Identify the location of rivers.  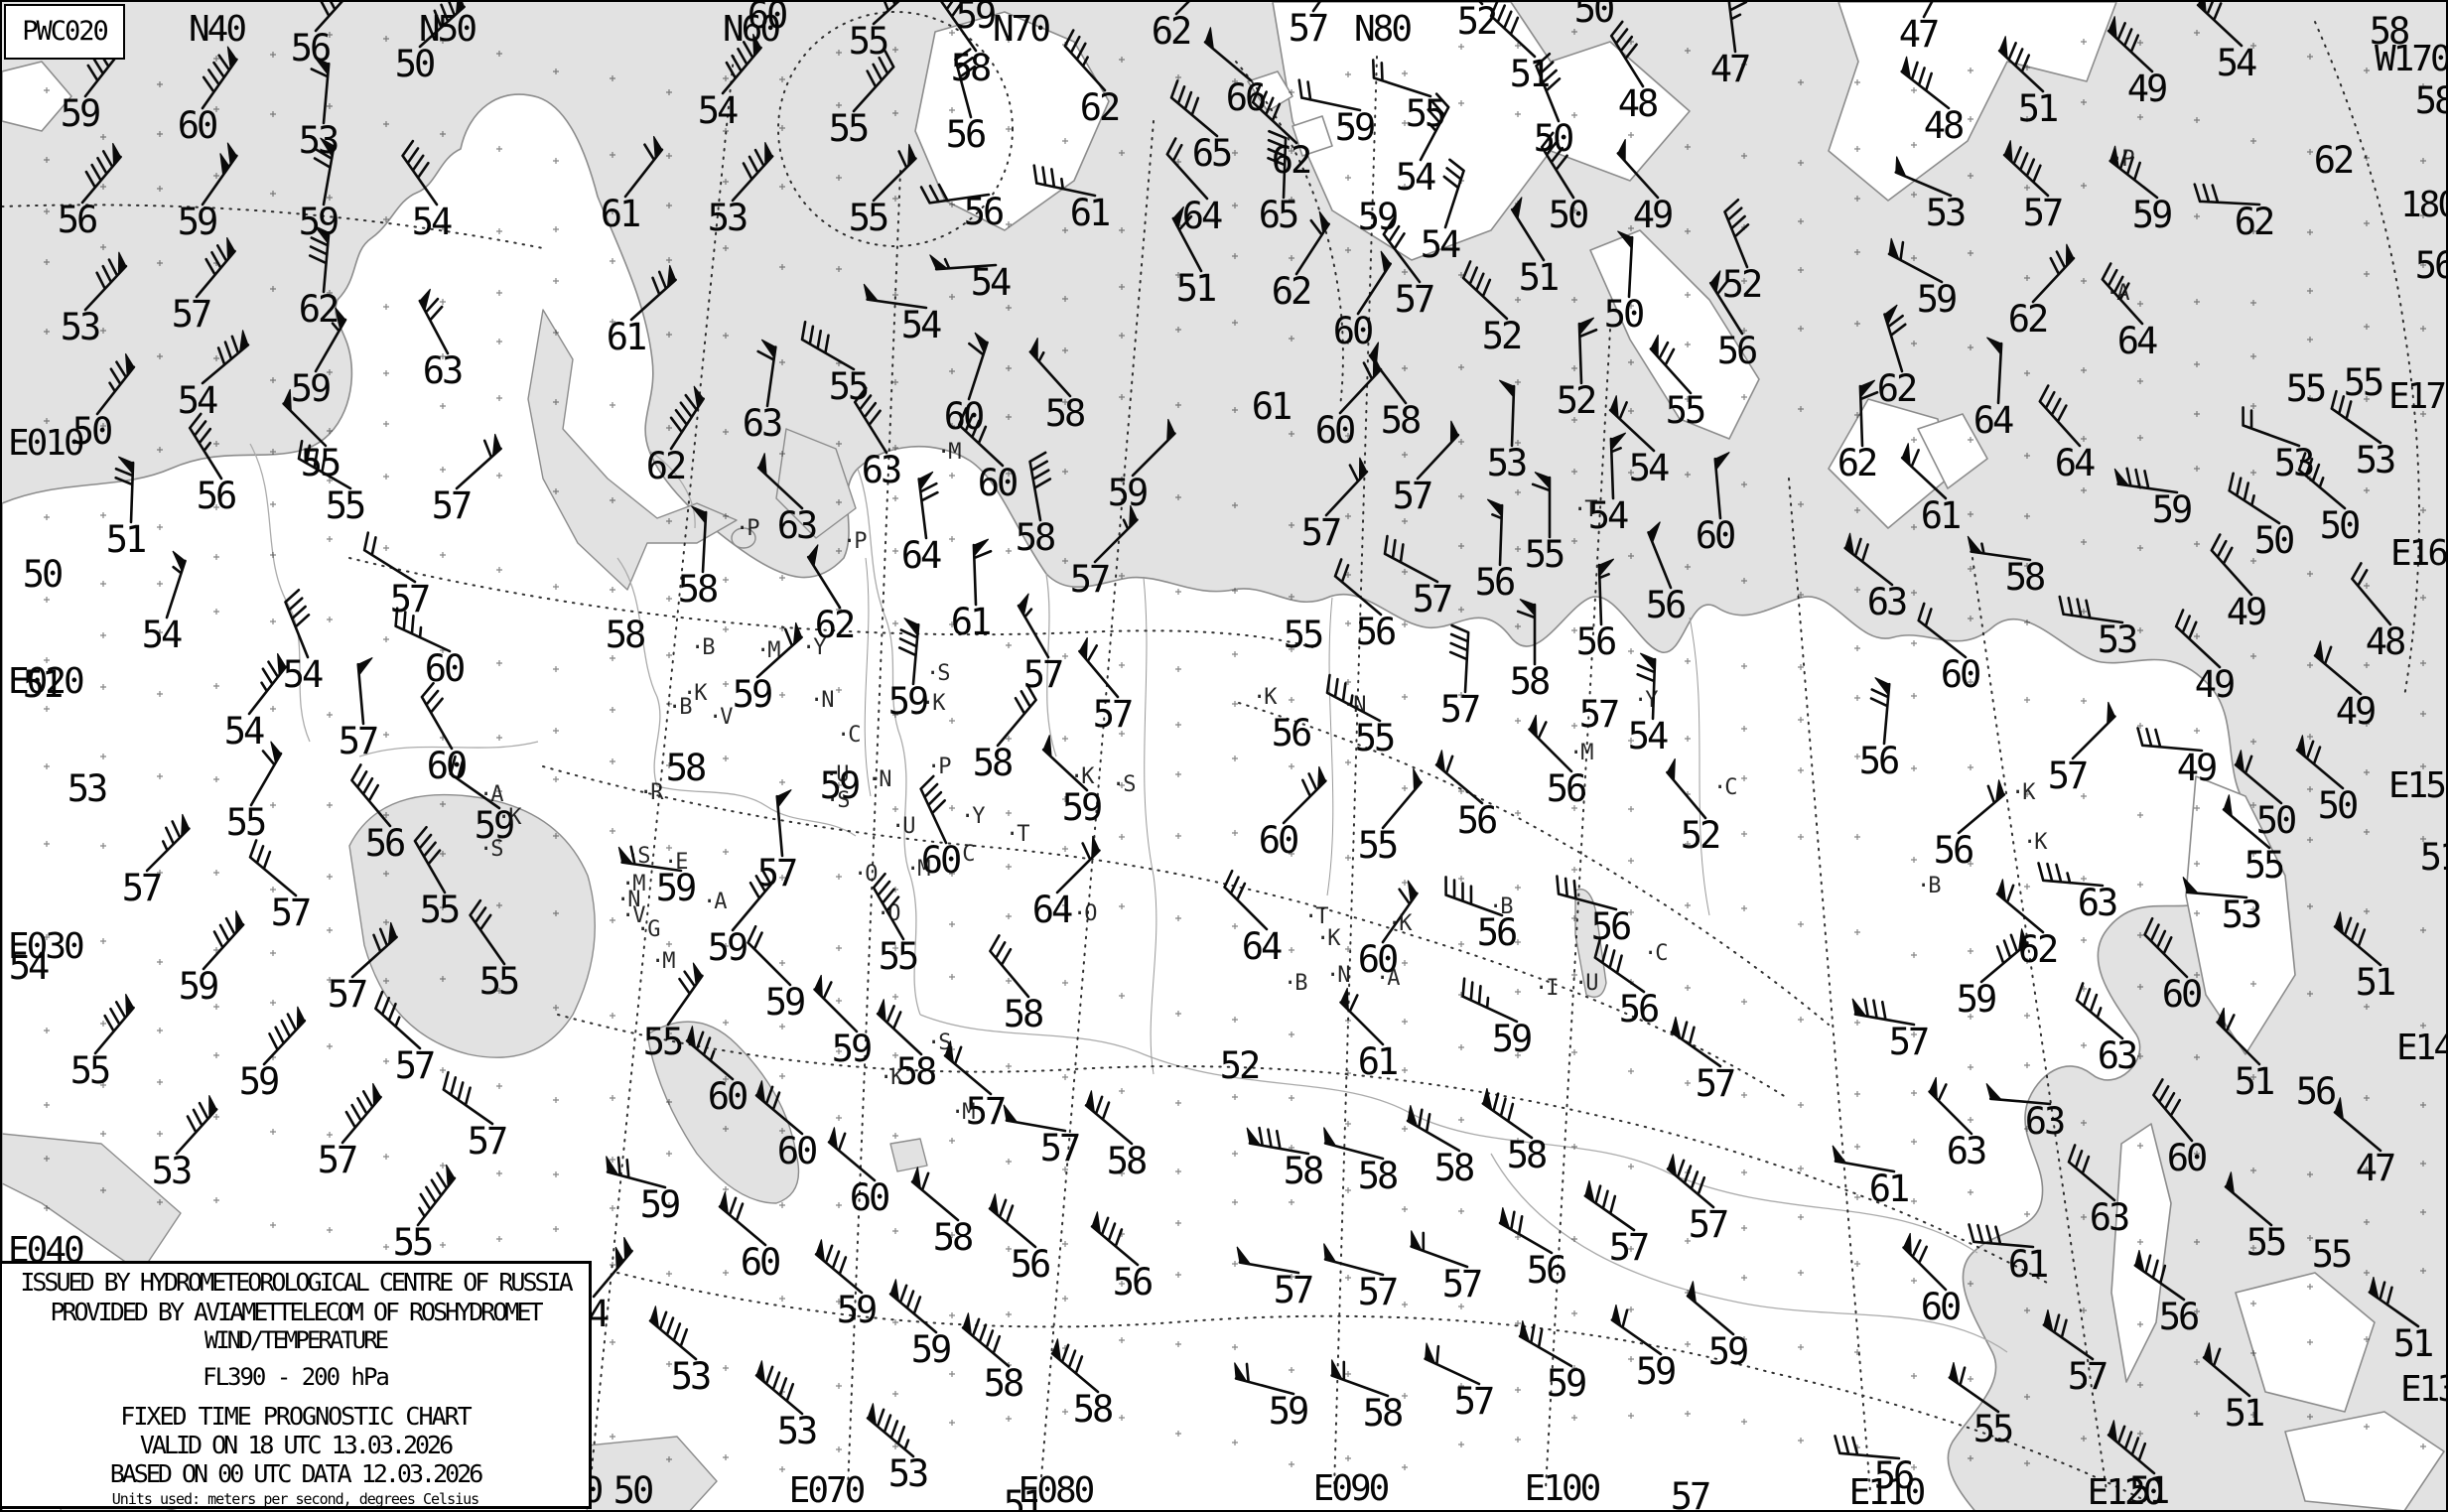
(1287, 816).